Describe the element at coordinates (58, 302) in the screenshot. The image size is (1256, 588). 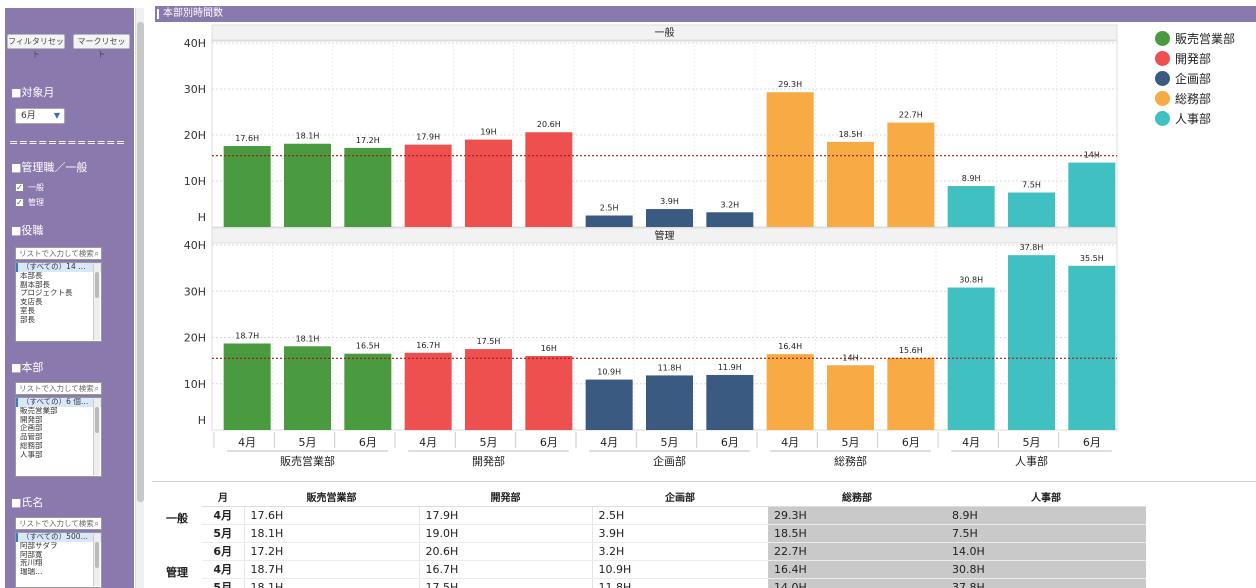
I see `role-list: （すべての）14 … 本部長 副本部長 プロジェクト長 支店長 室長 部長` at that location.